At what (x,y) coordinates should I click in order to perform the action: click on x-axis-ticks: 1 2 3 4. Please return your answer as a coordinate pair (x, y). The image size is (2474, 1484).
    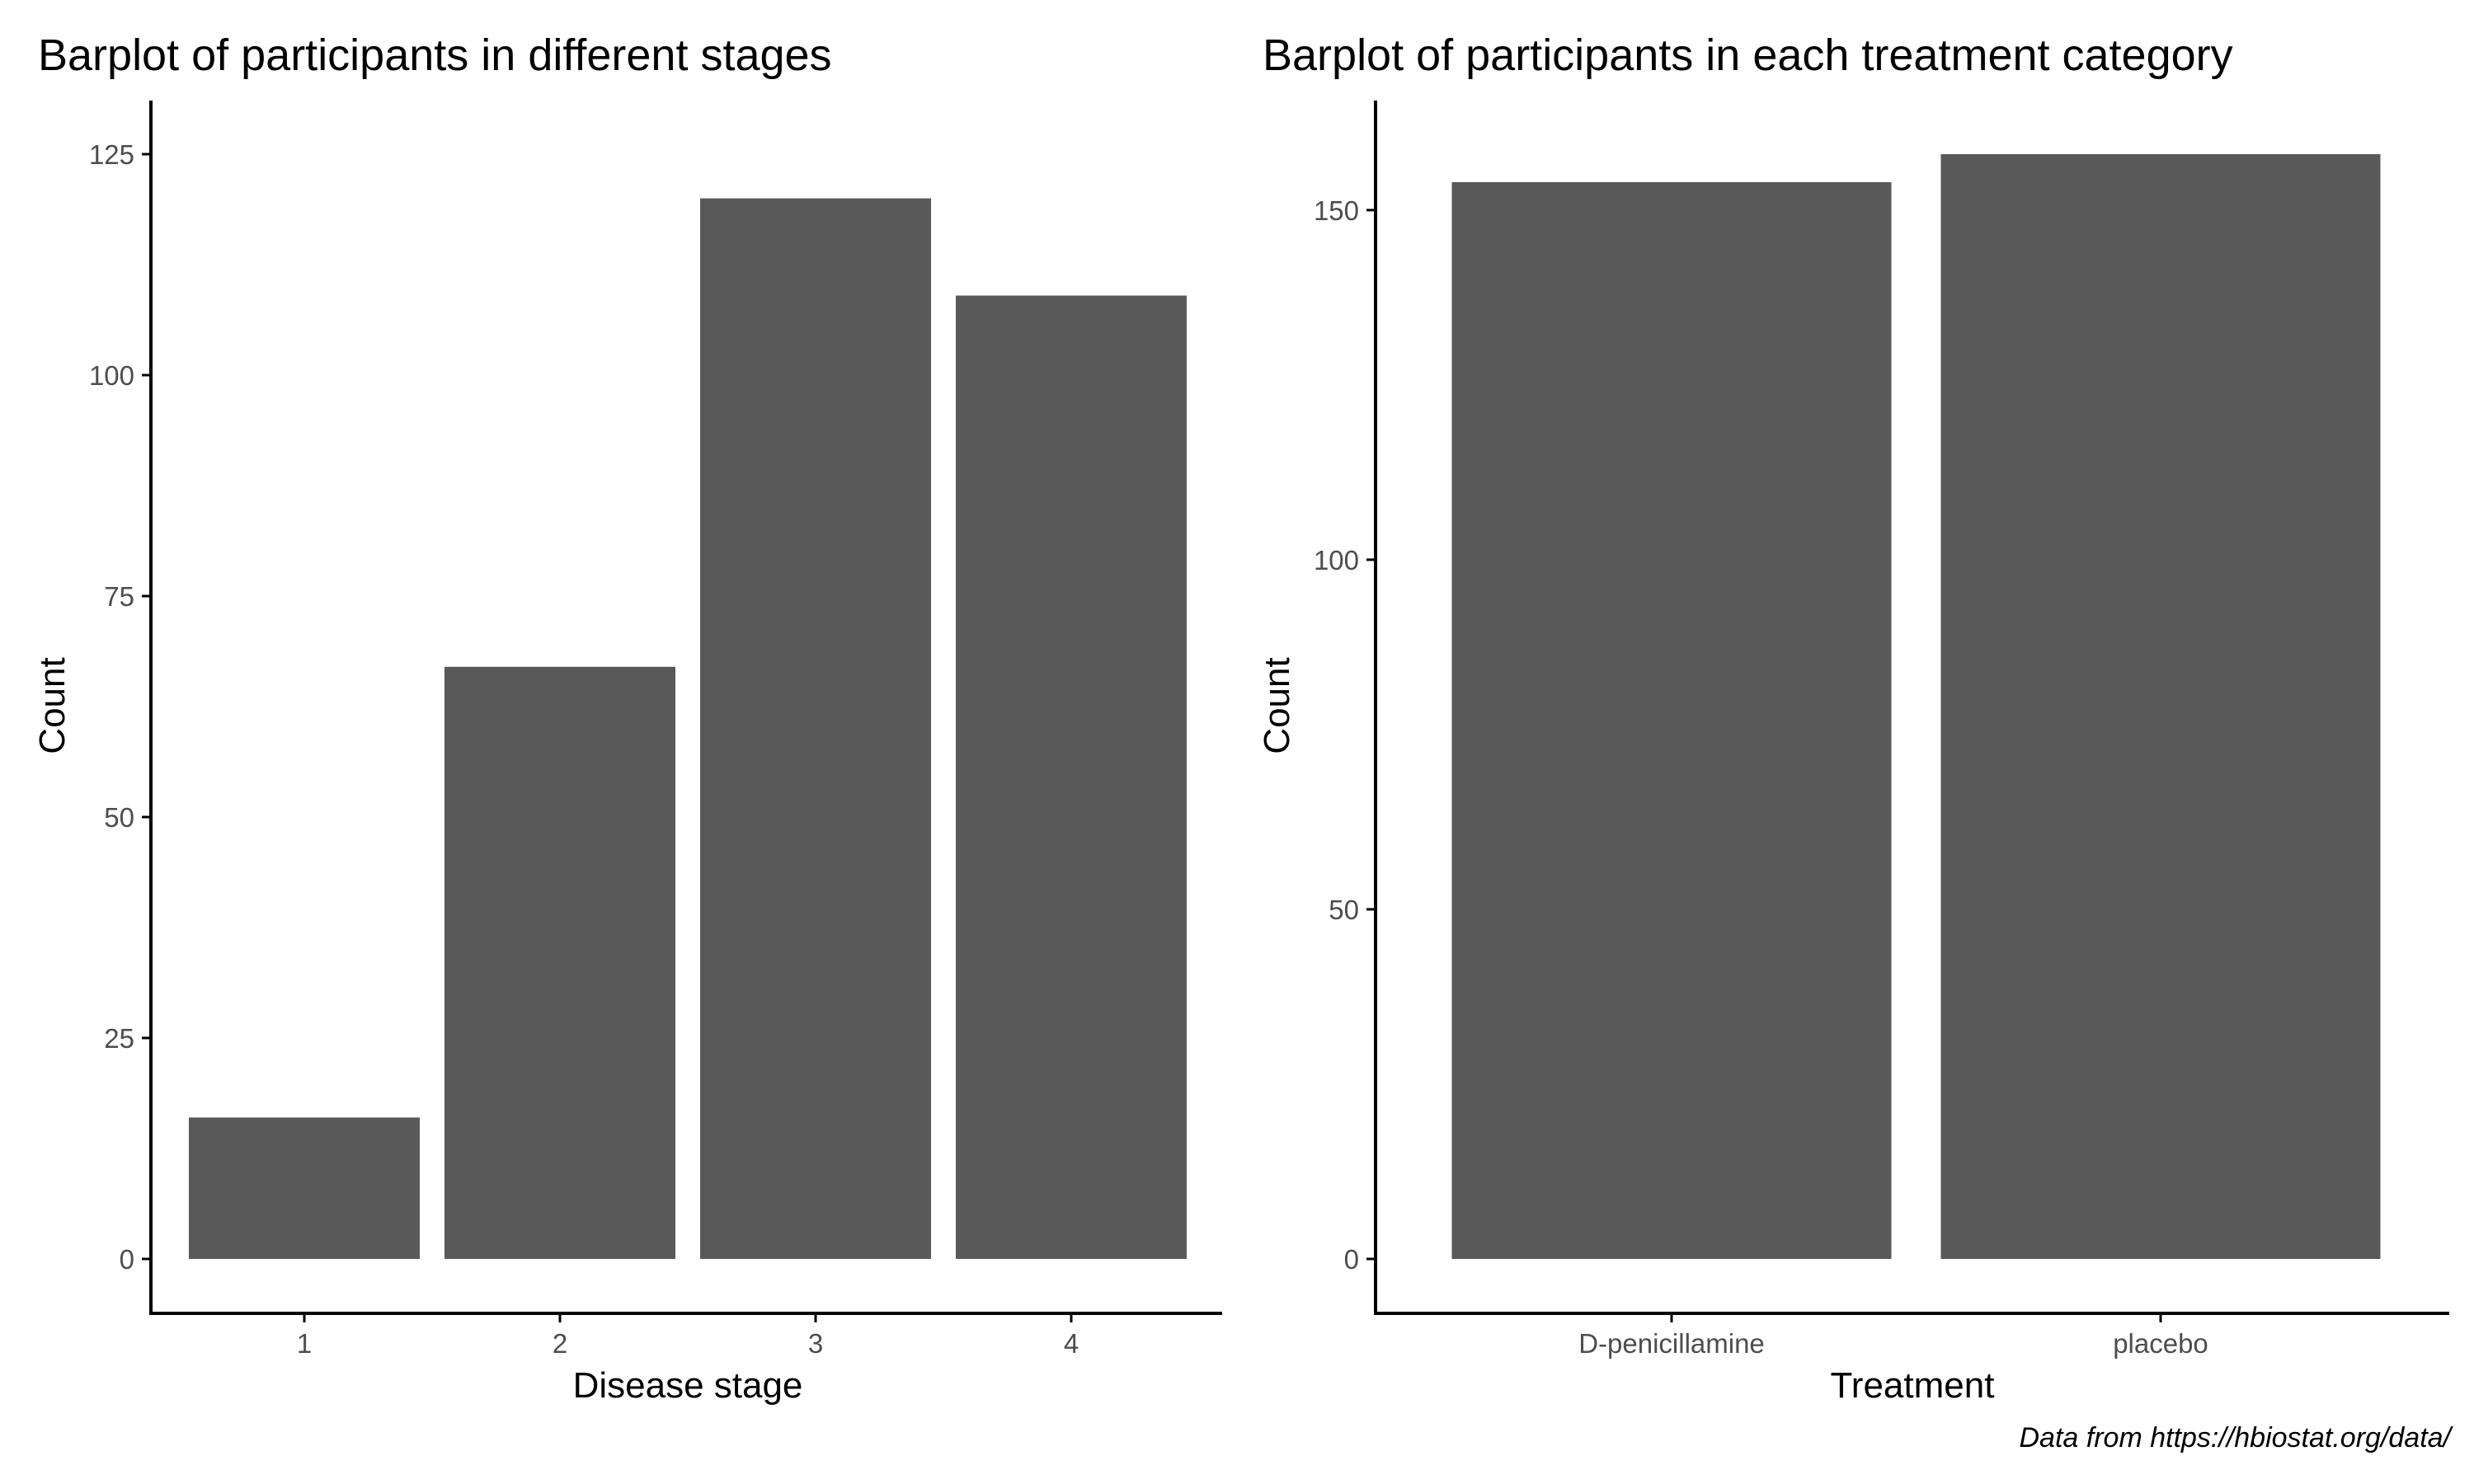
    Looking at the image, I should click on (688, 1336).